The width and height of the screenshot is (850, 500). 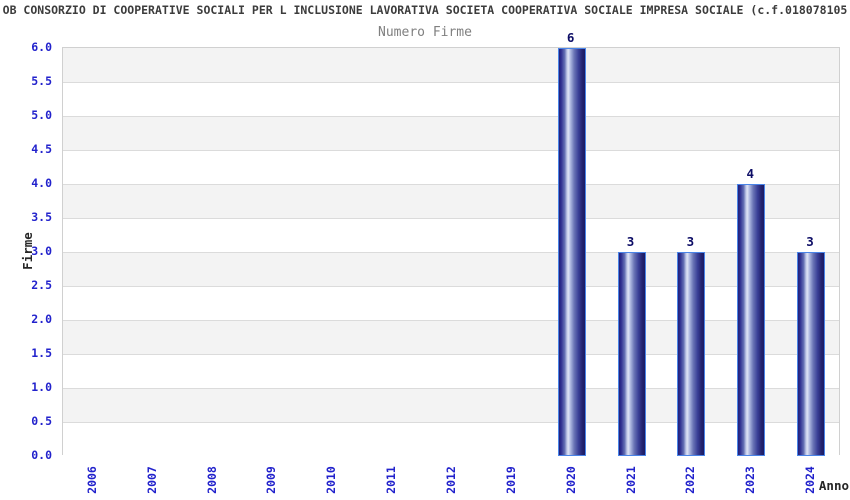 I want to click on y-tick-label: 0.5, so click(x=41, y=421).